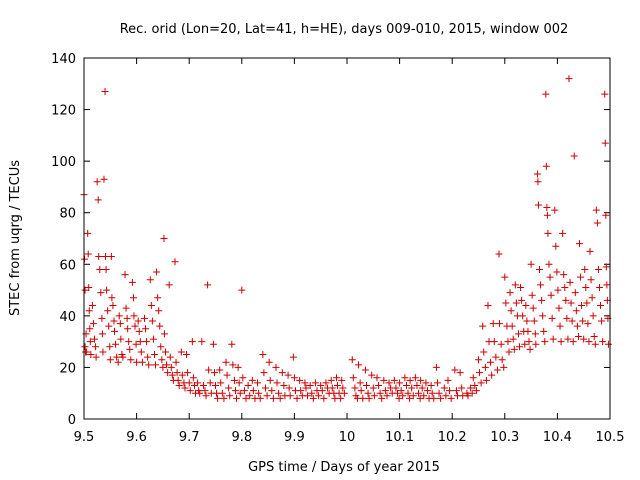 The height and width of the screenshot is (480, 640). What do you see at coordinates (294, 437) in the screenshot?
I see `x-tick-label: 9.9` at bounding box center [294, 437].